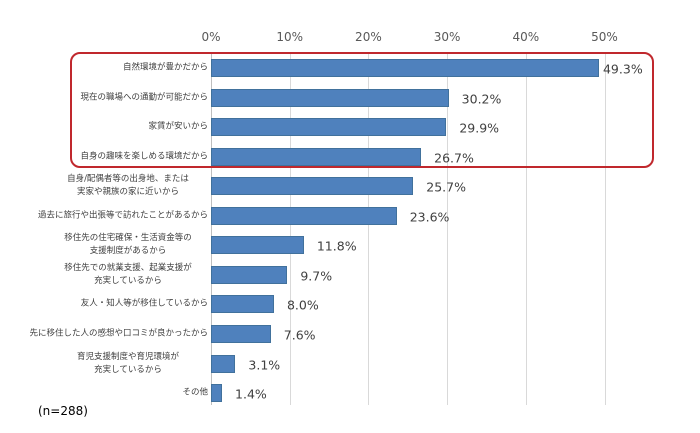  What do you see at coordinates (178, 126) in the screenshot?
I see `category-label: 家賃が安いから` at bounding box center [178, 126].